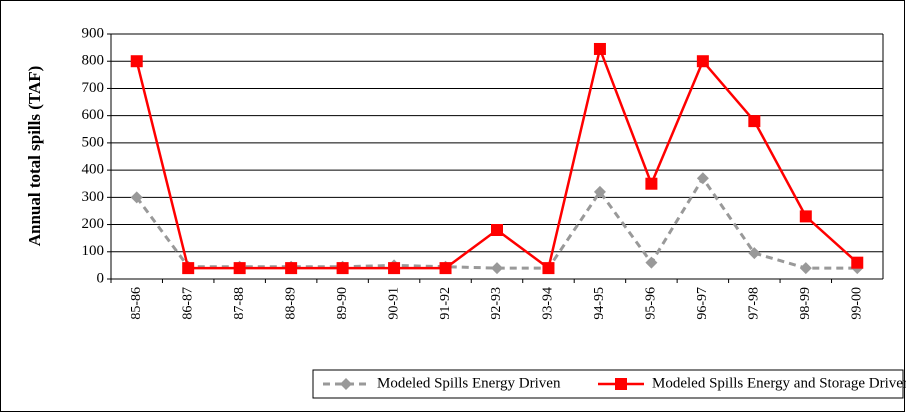  I want to click on y-axis-label: Annual total spills (TAF), so click(34, 156).